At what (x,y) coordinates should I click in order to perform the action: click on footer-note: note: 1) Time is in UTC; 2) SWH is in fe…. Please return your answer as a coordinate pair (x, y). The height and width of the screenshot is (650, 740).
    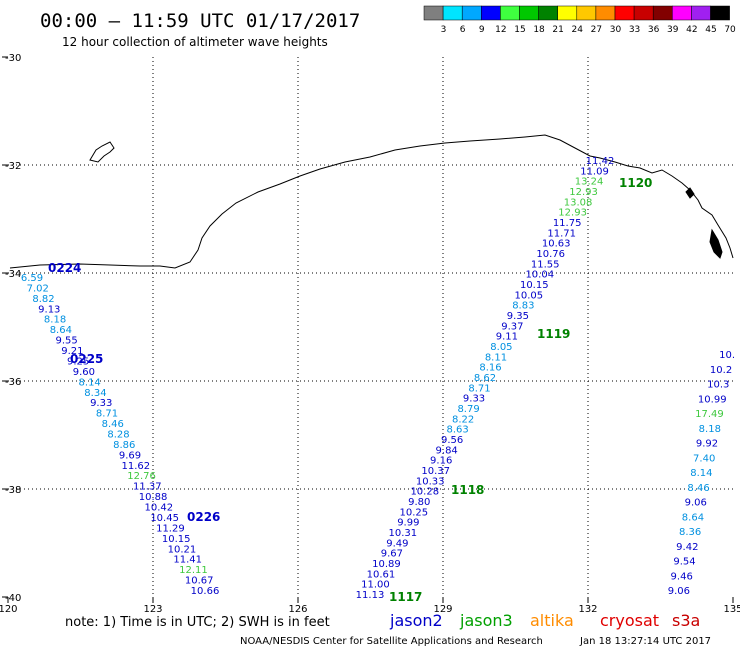
    Looking at the image, I should click on (197, 622).